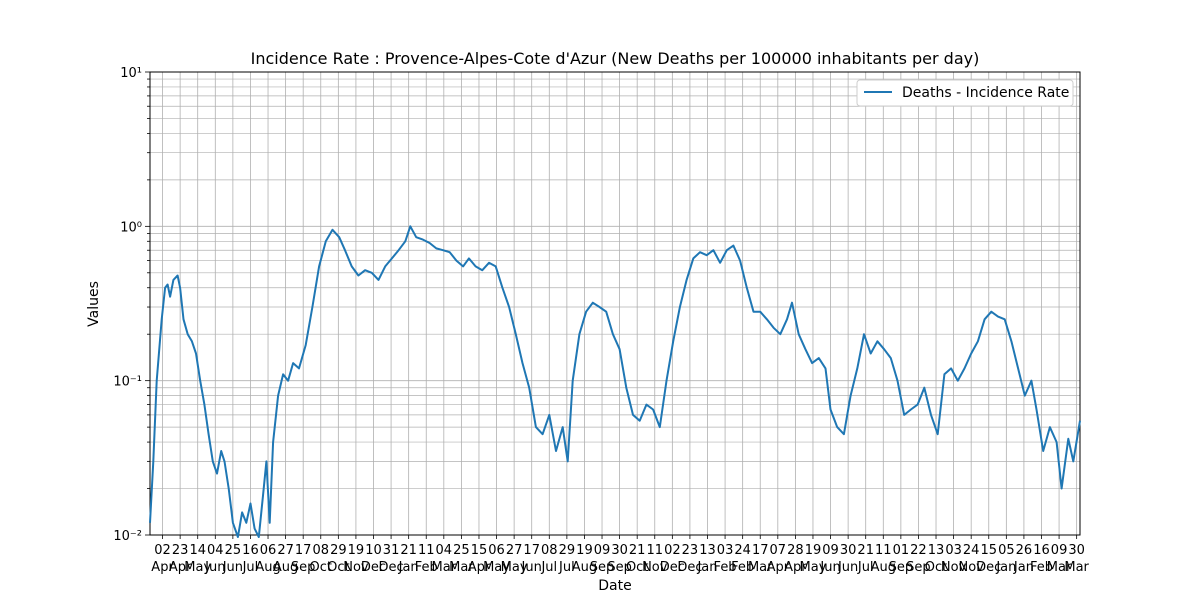  What do you see at coordinates (215, 550) in the screenshot?
I see `x-tick-day-label: 04` at bounding box center [215, 550].